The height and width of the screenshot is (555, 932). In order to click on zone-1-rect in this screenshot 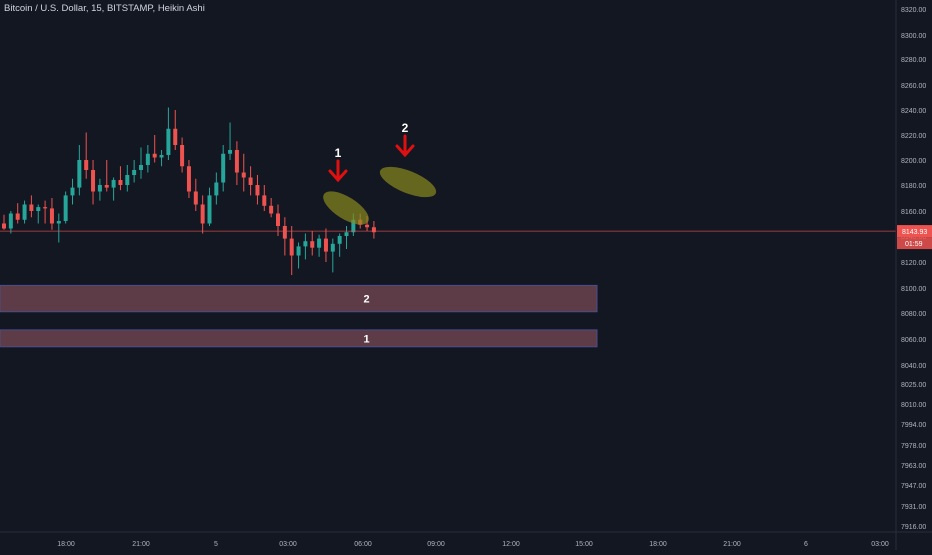, I will do `click(299, 338)`.